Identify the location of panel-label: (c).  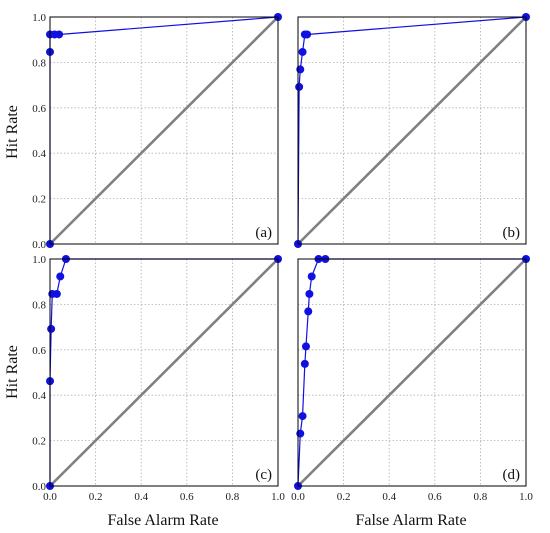
(263, 475).